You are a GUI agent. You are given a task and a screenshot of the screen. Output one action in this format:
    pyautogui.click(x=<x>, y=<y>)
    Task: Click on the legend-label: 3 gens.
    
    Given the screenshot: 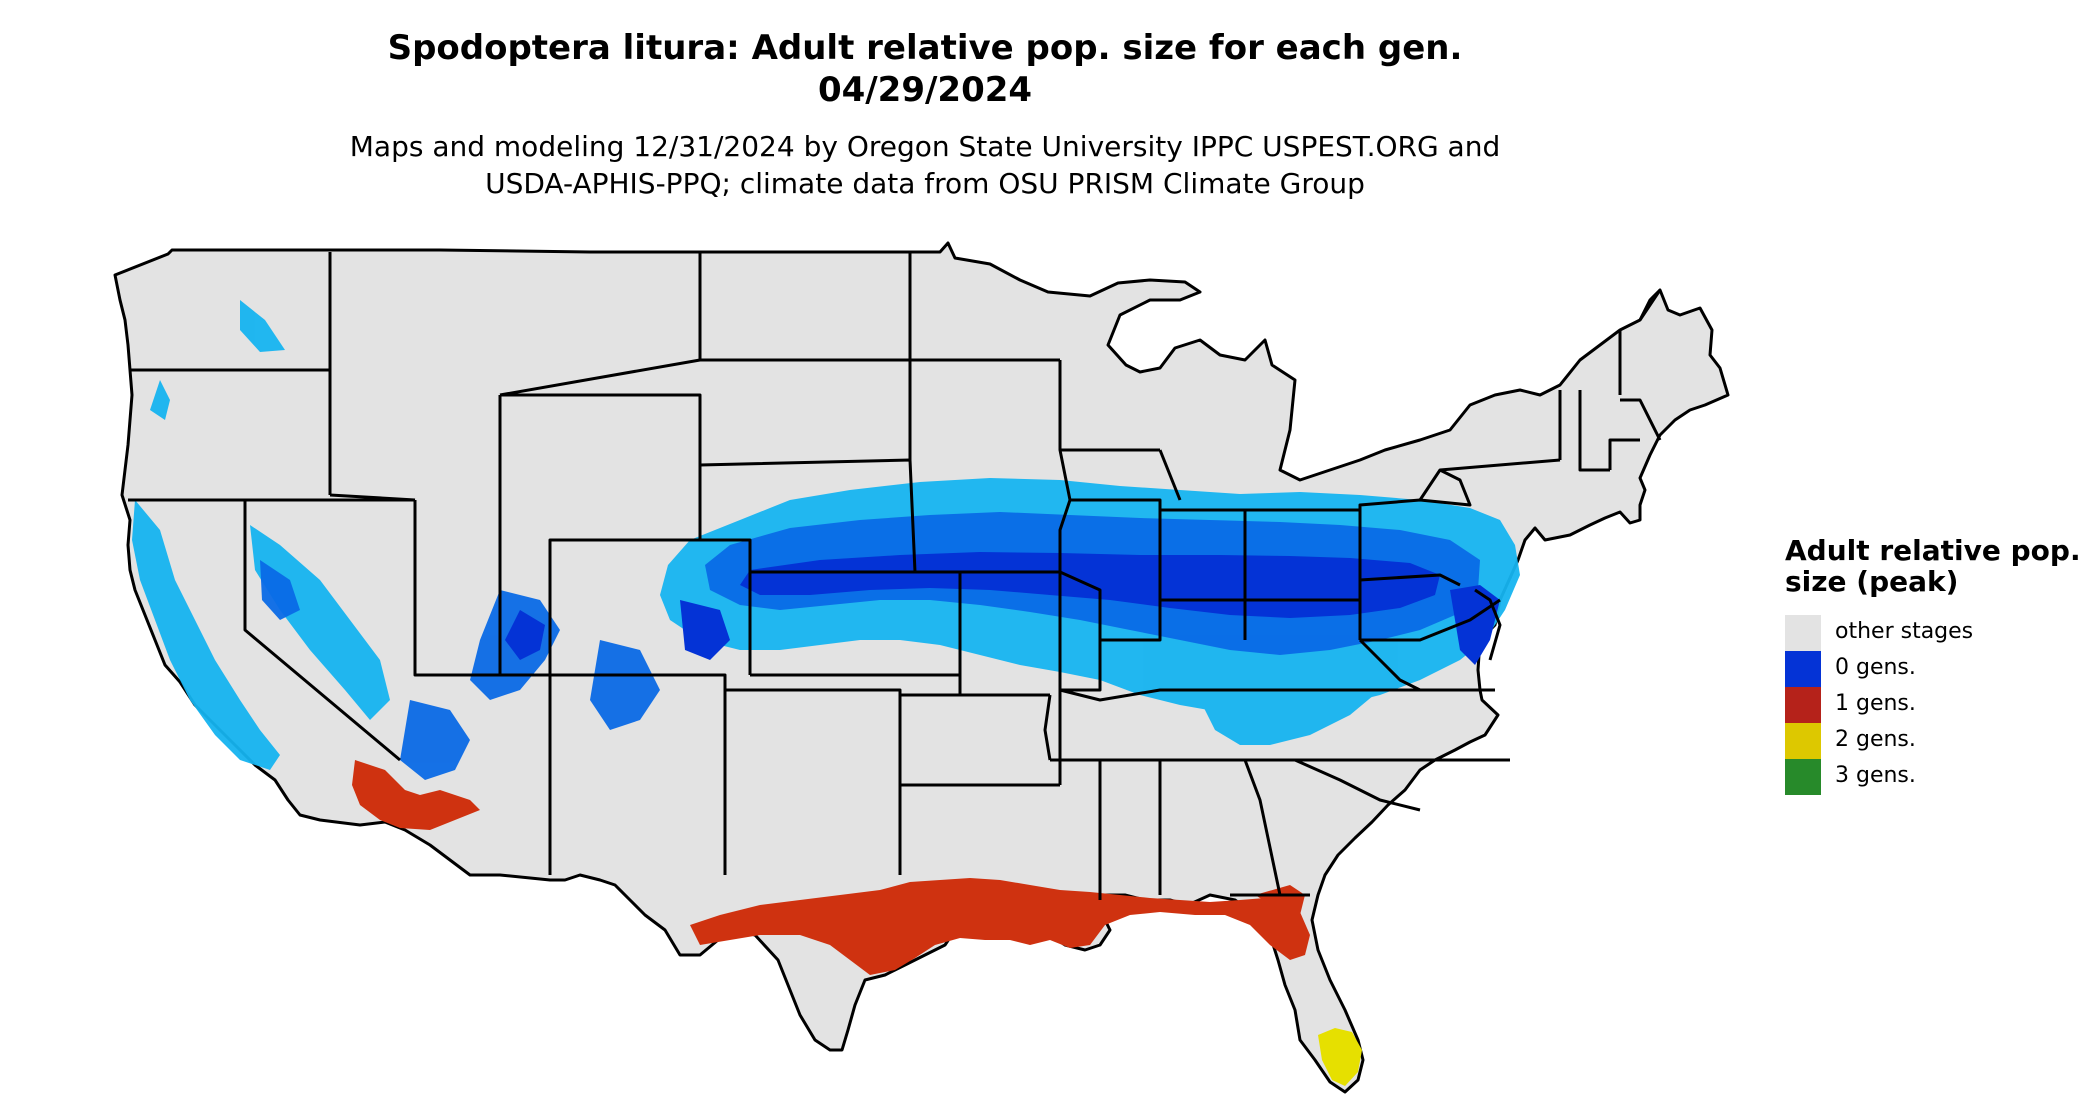 What is the action you would take?
    pyautogui.click(x=1875, y=775)
    